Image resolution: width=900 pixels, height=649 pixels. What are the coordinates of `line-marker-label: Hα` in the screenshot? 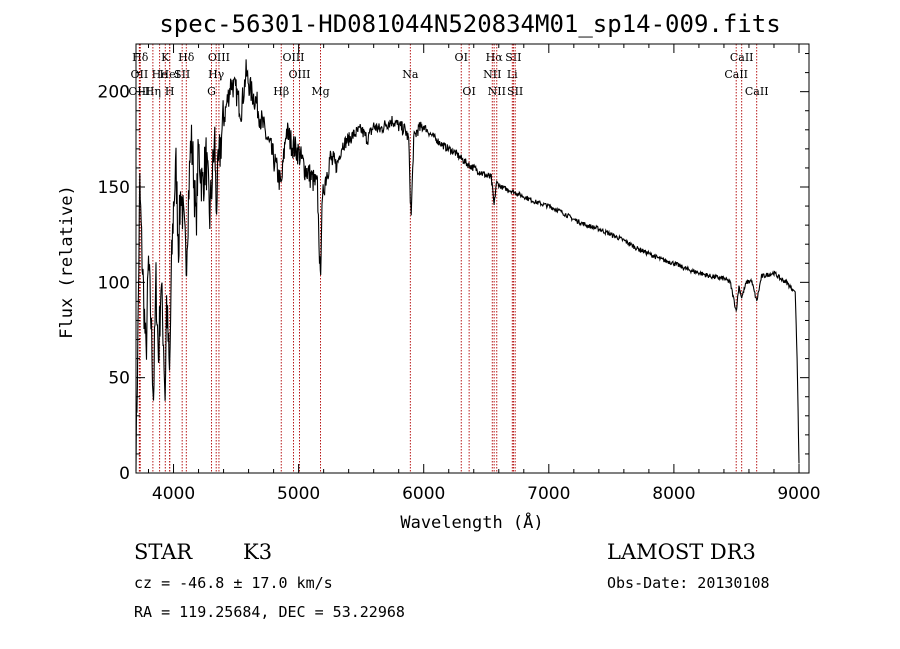 It's located at (495, 57).